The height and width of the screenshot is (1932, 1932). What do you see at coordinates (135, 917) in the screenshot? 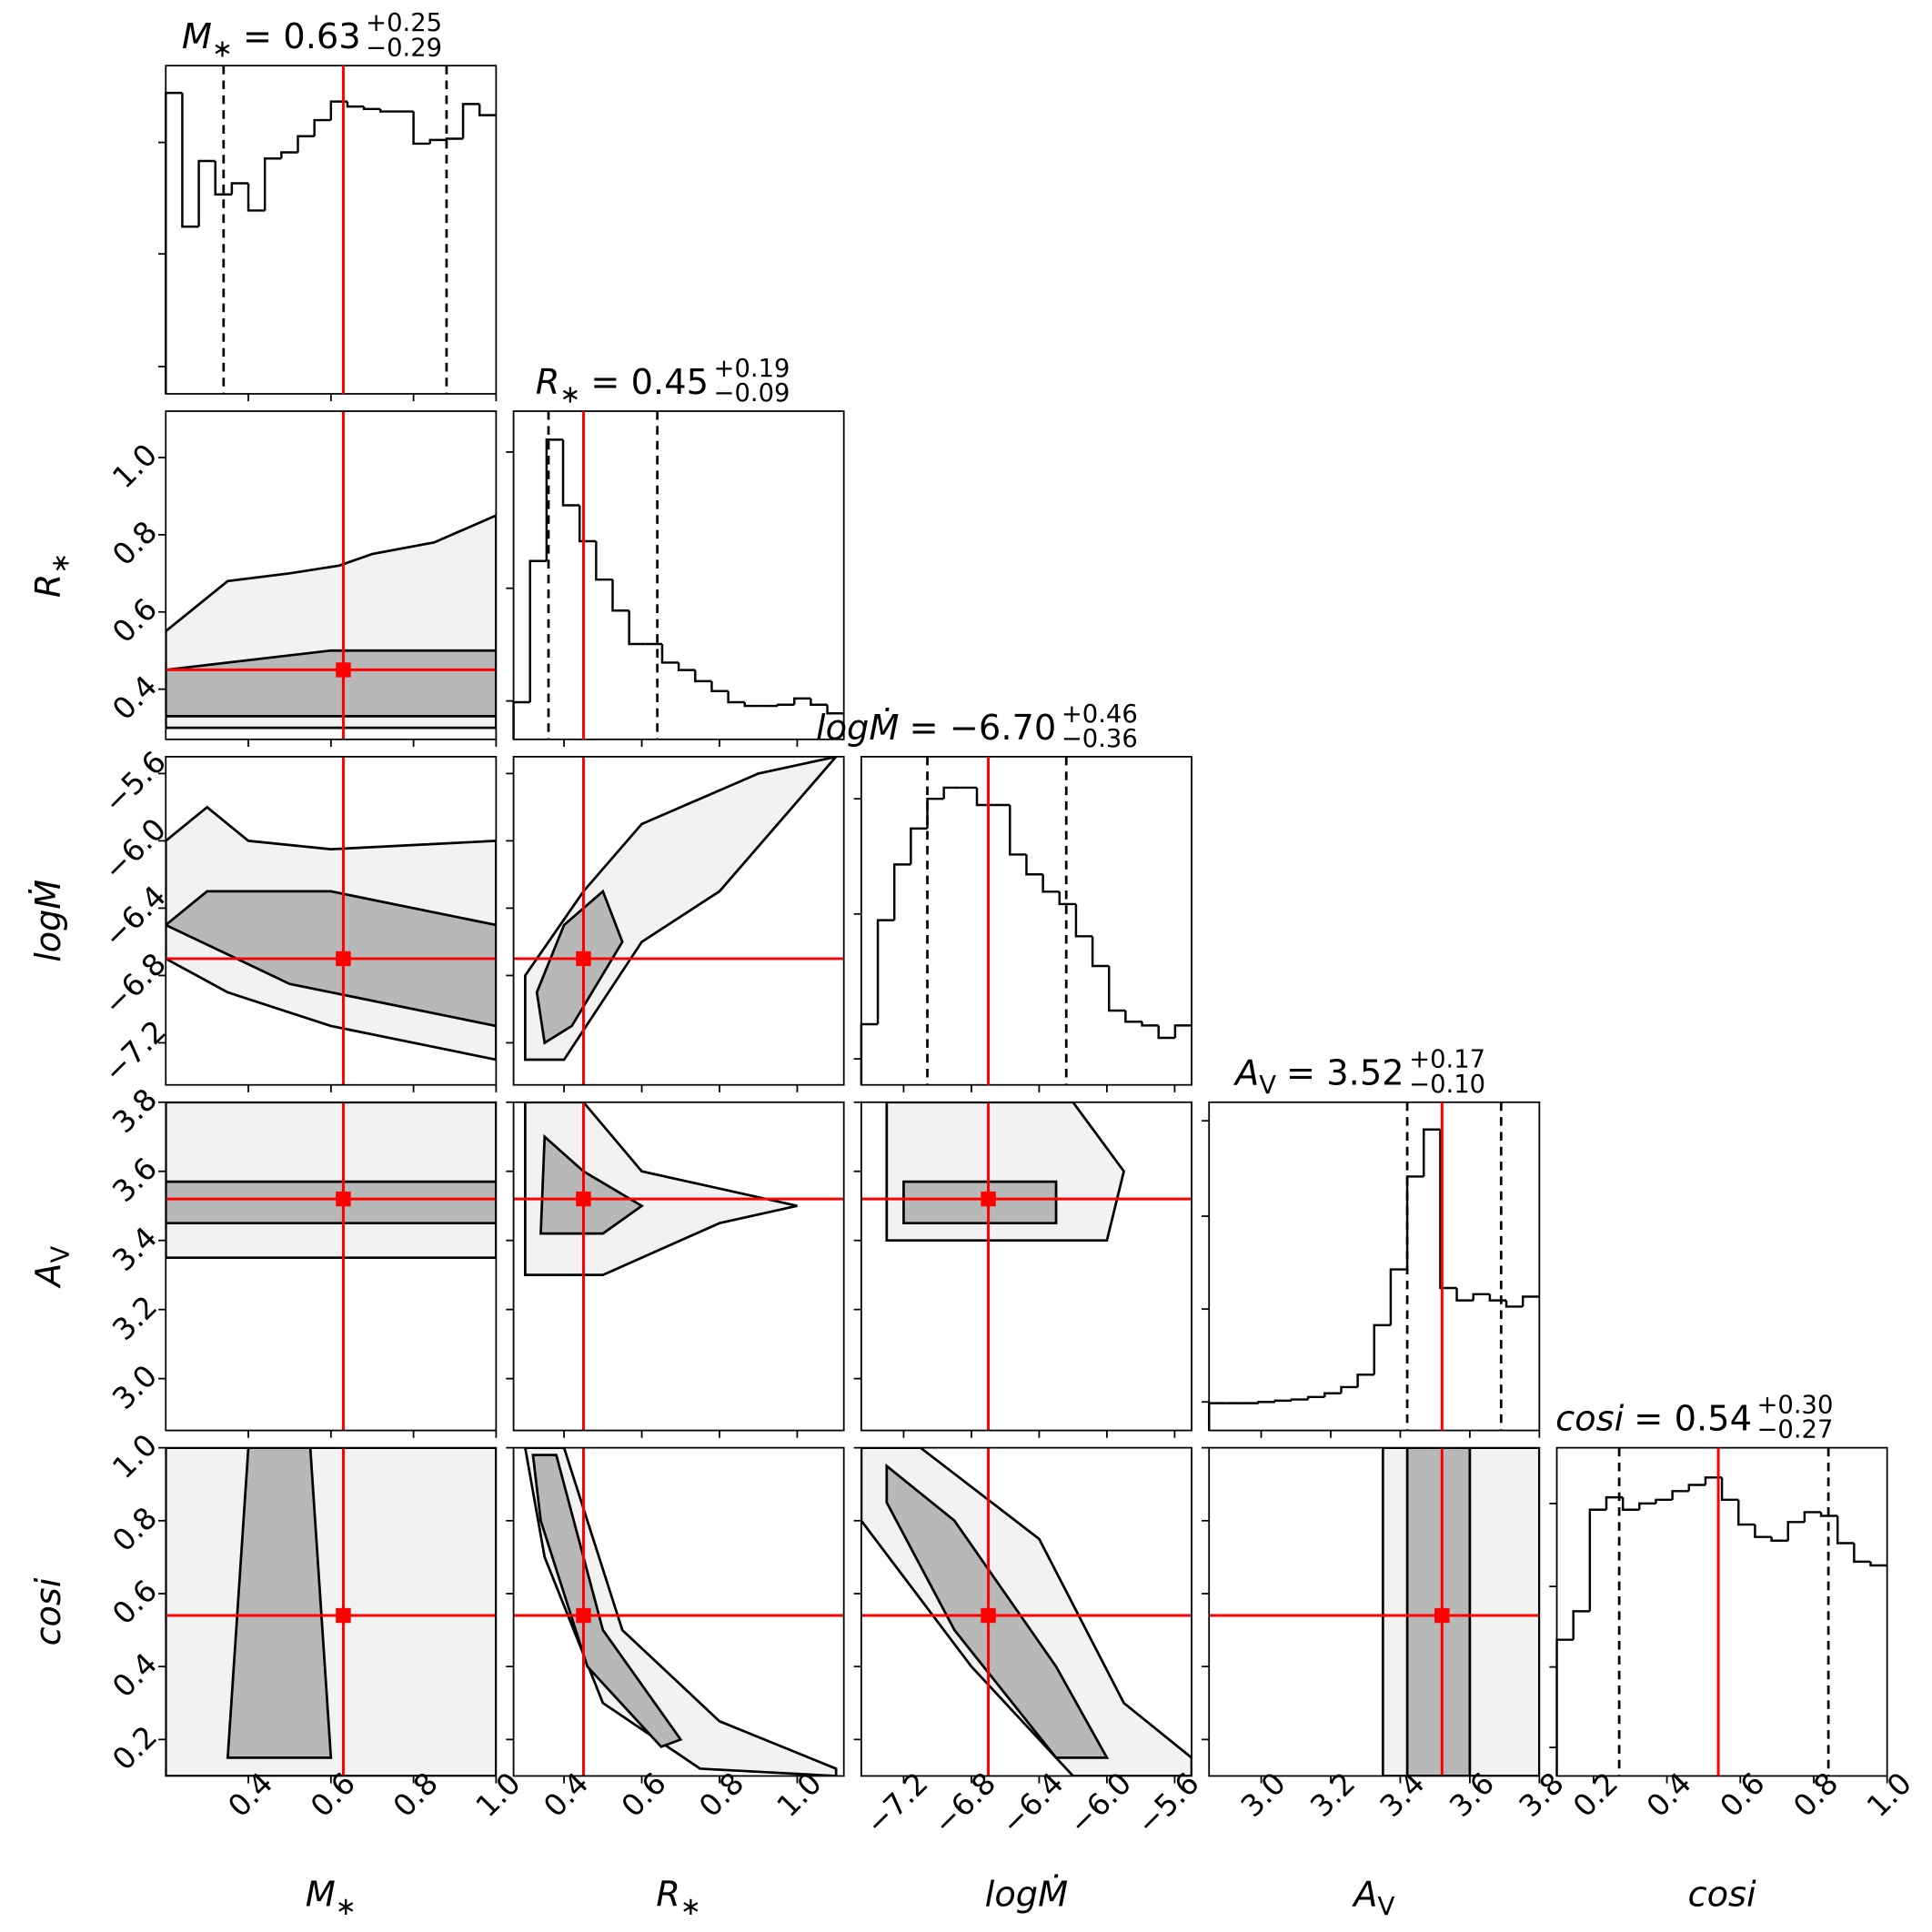
I see `y-tick-label: −6.4` at bounding box center [135, 917].